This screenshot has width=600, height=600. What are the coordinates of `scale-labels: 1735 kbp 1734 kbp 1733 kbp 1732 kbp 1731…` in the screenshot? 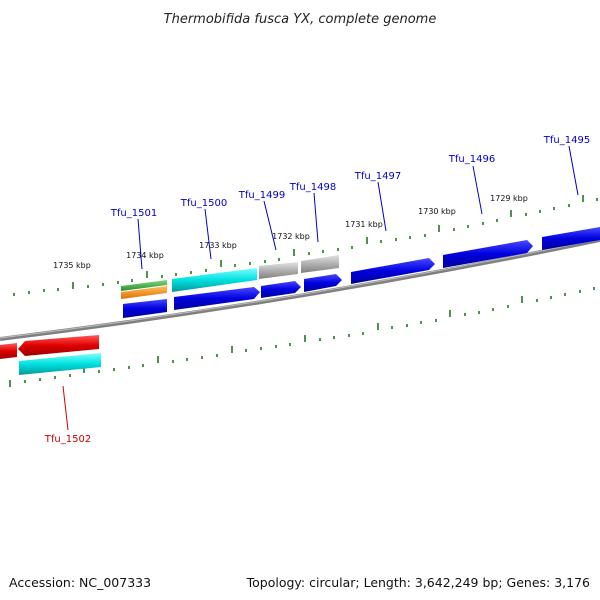 It's located at (290, 232).